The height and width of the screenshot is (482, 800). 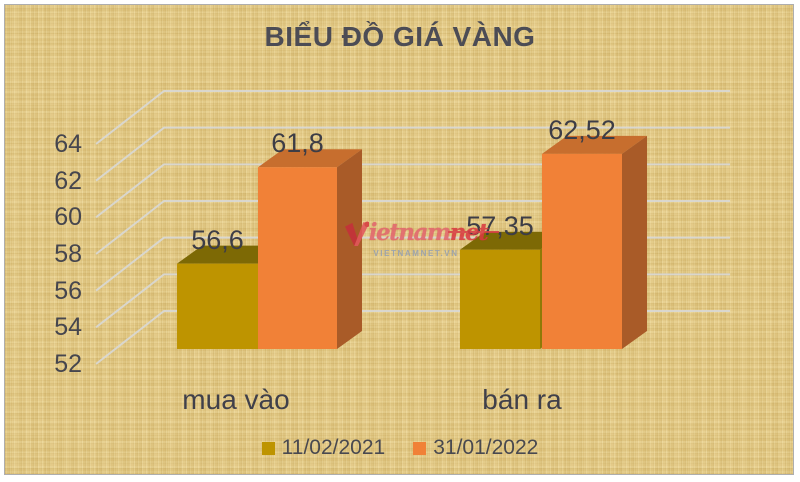 What do you see at coordinates (68, 254) in the screenshot?
I see `y-tick-58: 58` at bounding box center [68, 254].